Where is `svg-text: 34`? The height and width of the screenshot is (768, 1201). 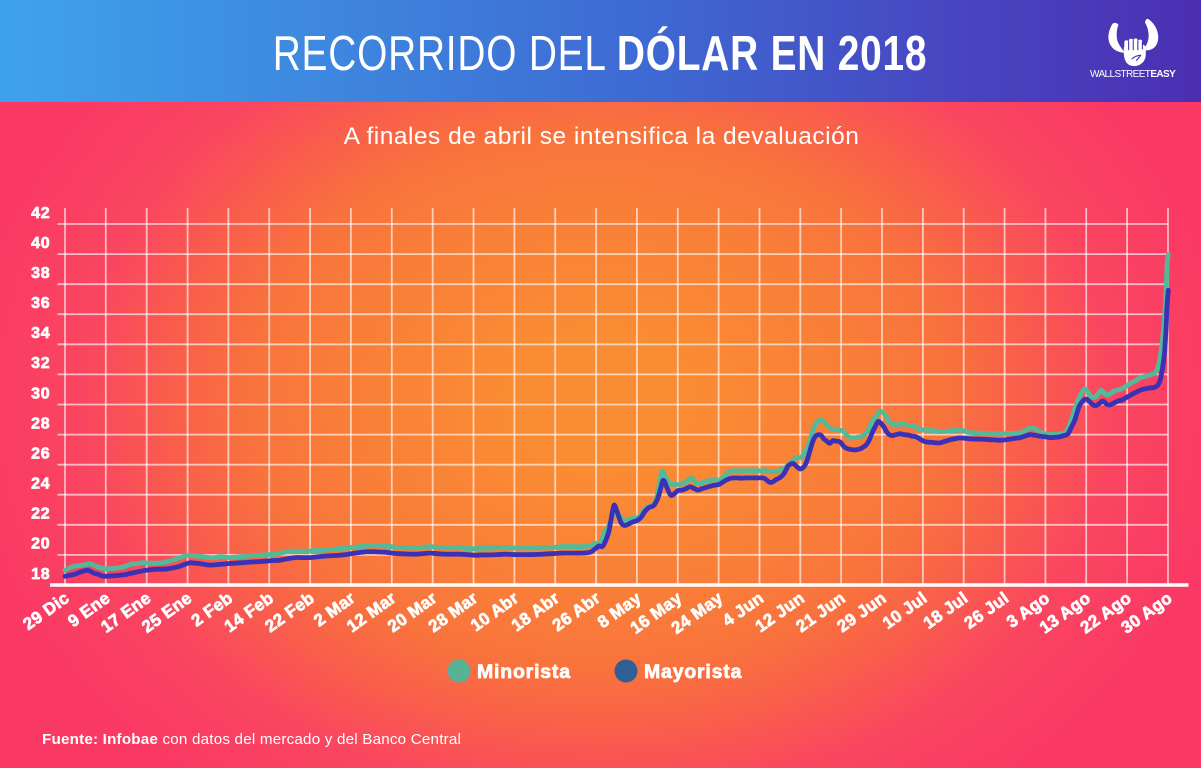 svg-text: 34 is located at coordinates (40, 333).